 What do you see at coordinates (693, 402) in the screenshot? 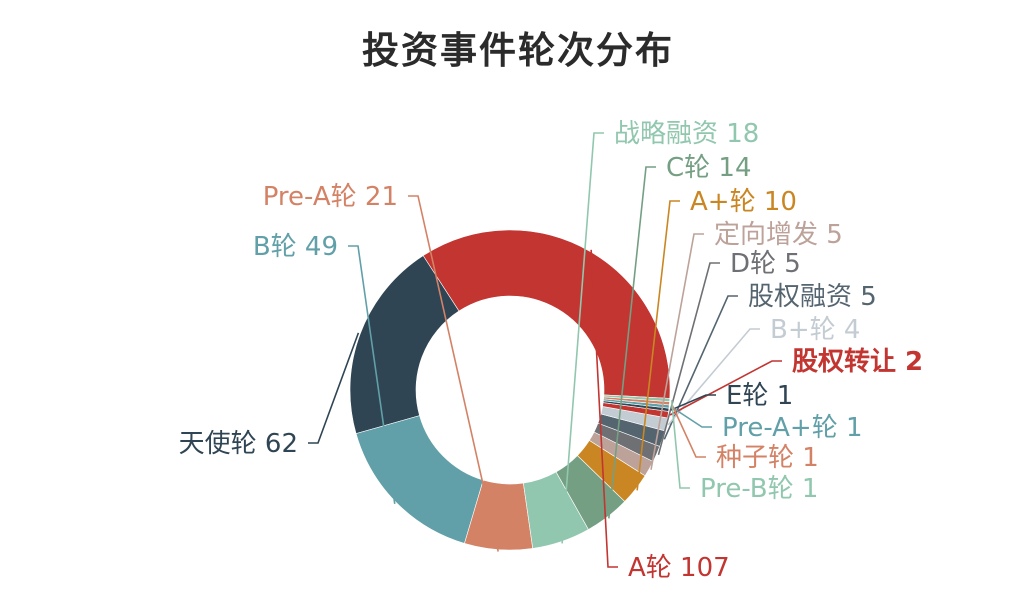
I see `slice-12-leader` at bounding box center [693, 402].